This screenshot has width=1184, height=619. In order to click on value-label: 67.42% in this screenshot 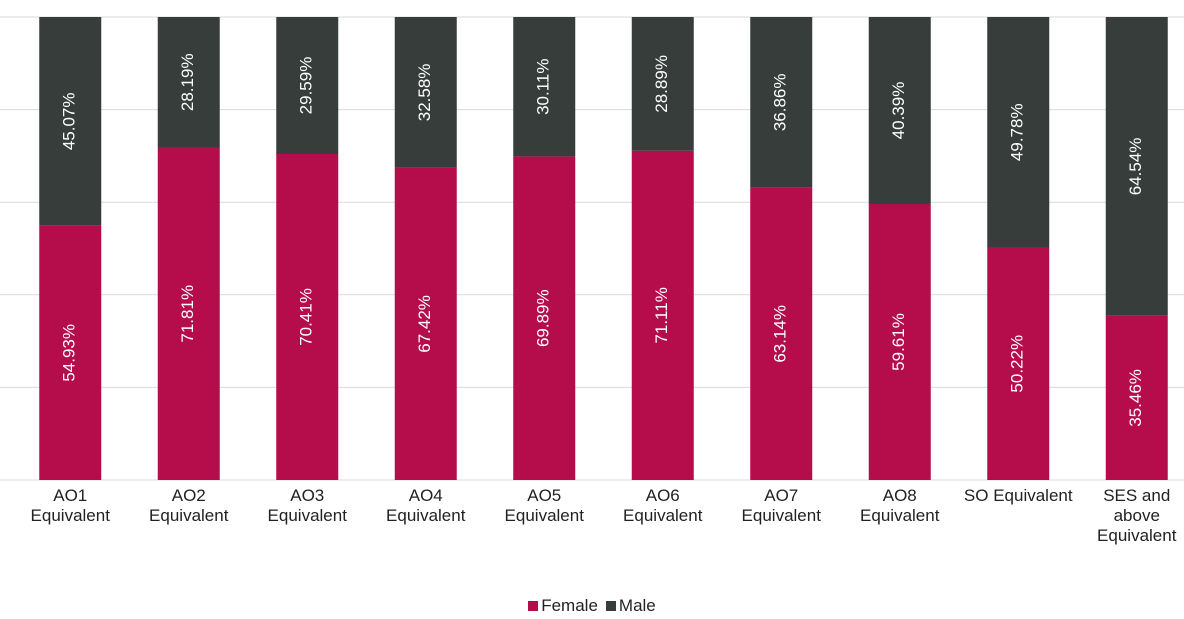, I will do `click(424, 324)`.